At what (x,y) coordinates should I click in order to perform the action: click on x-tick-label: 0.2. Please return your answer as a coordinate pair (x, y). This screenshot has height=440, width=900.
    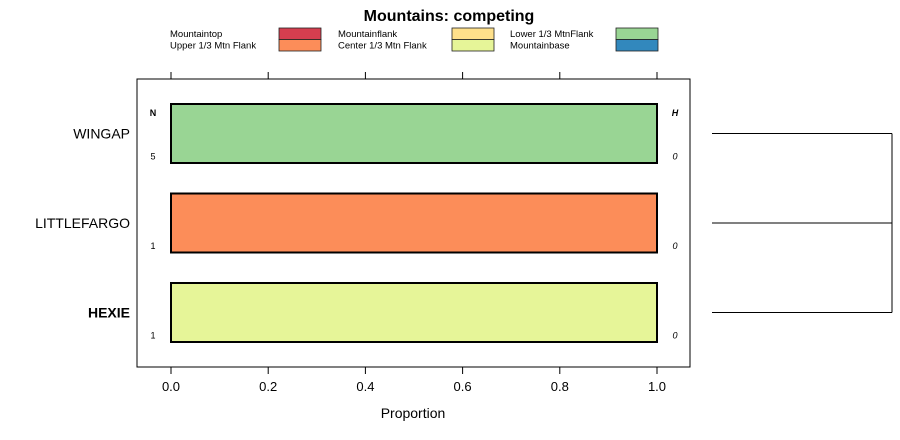
    Looking at the image, I should click on (268, 386).